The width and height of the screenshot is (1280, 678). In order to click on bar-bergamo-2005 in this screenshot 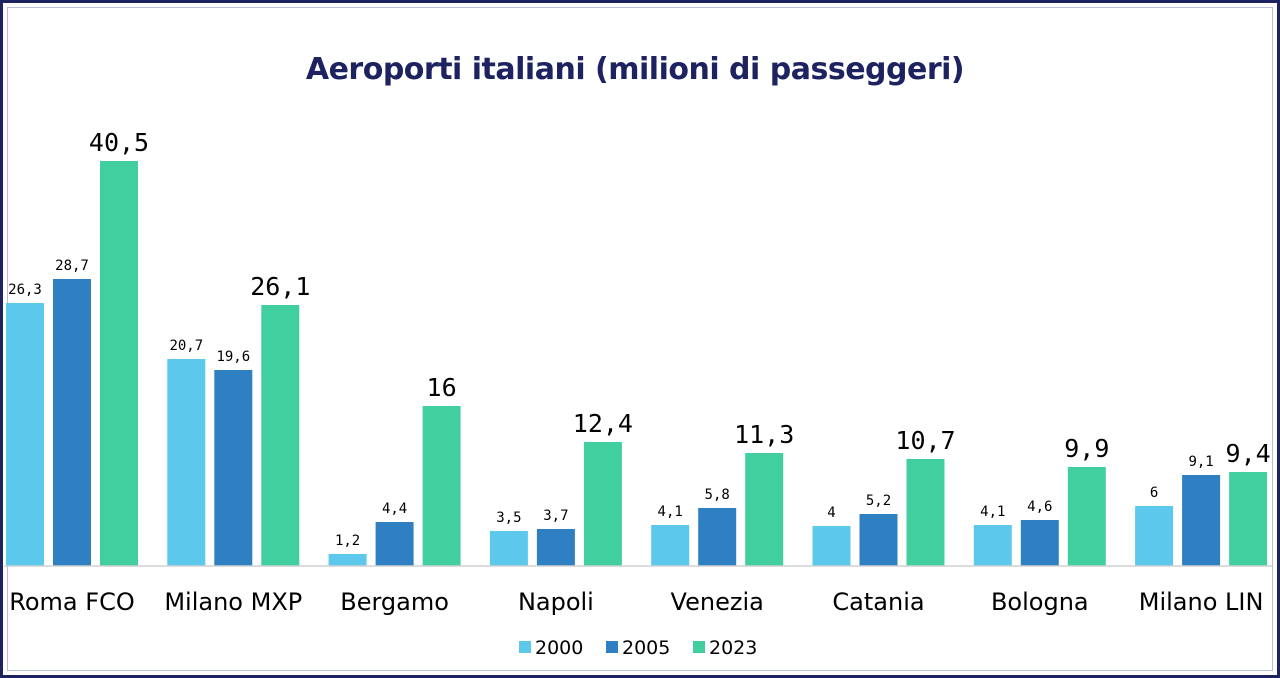, I will do `click(394, 544)`.